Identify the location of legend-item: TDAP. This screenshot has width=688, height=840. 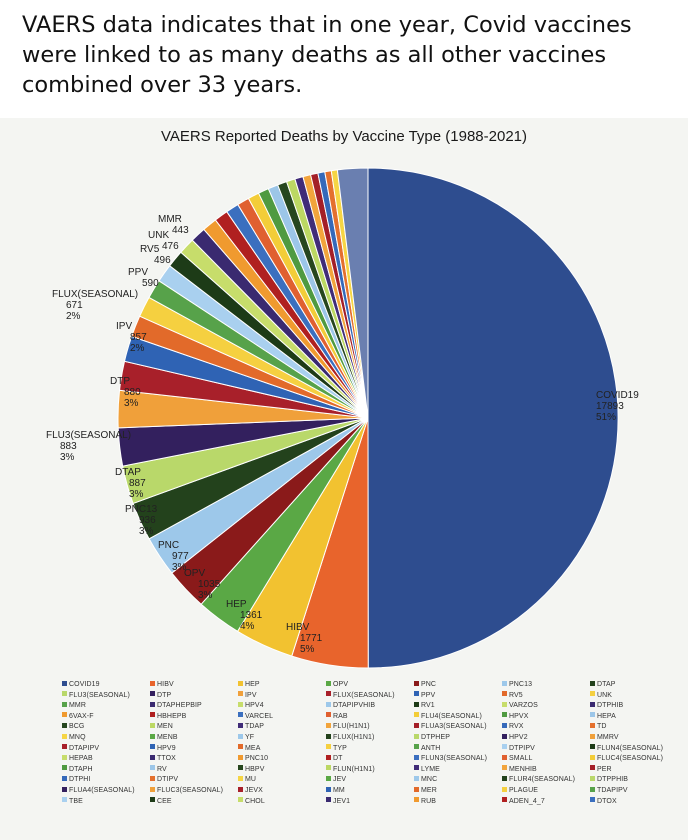
(251, 727).